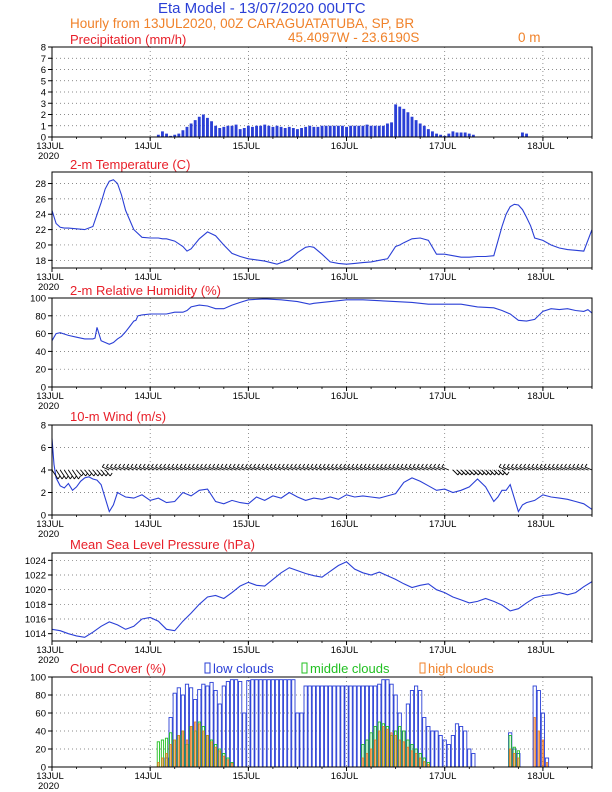  I want to click on panel-title: 2-m Relative Humidity (%), so click(145, 290).